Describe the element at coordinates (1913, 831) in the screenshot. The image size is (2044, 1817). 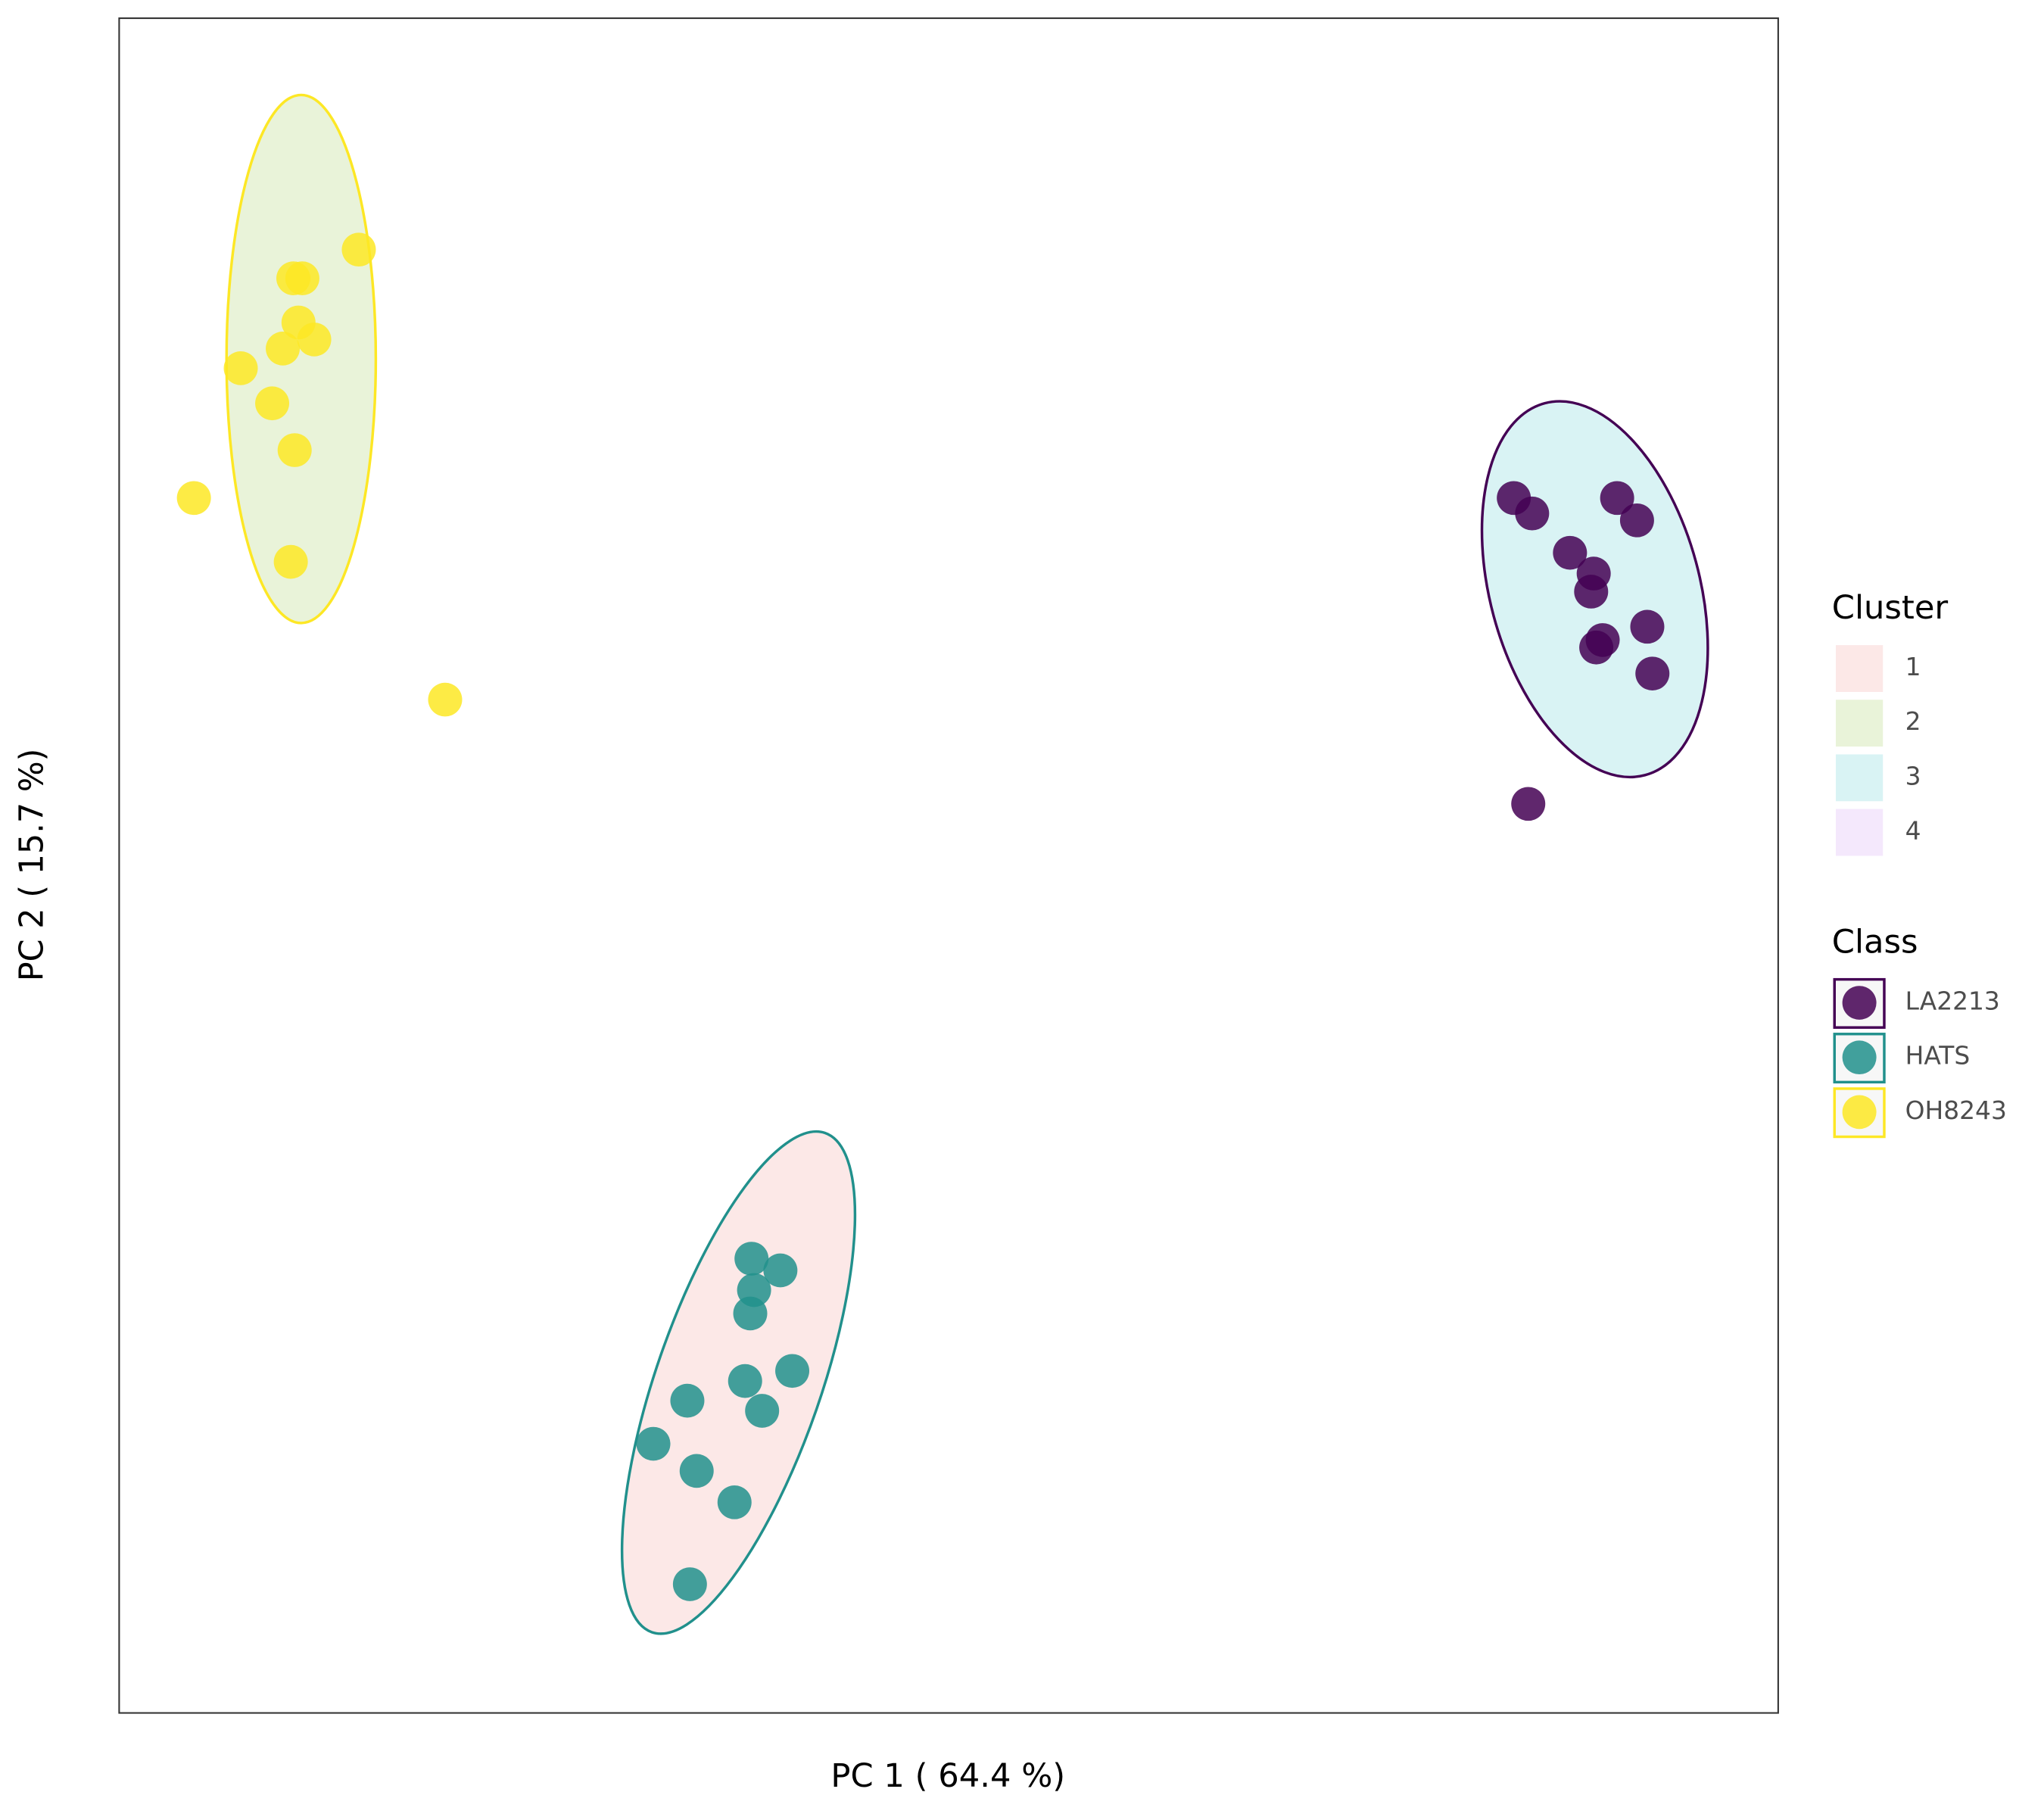
I see `legend-label: 4` at that location.